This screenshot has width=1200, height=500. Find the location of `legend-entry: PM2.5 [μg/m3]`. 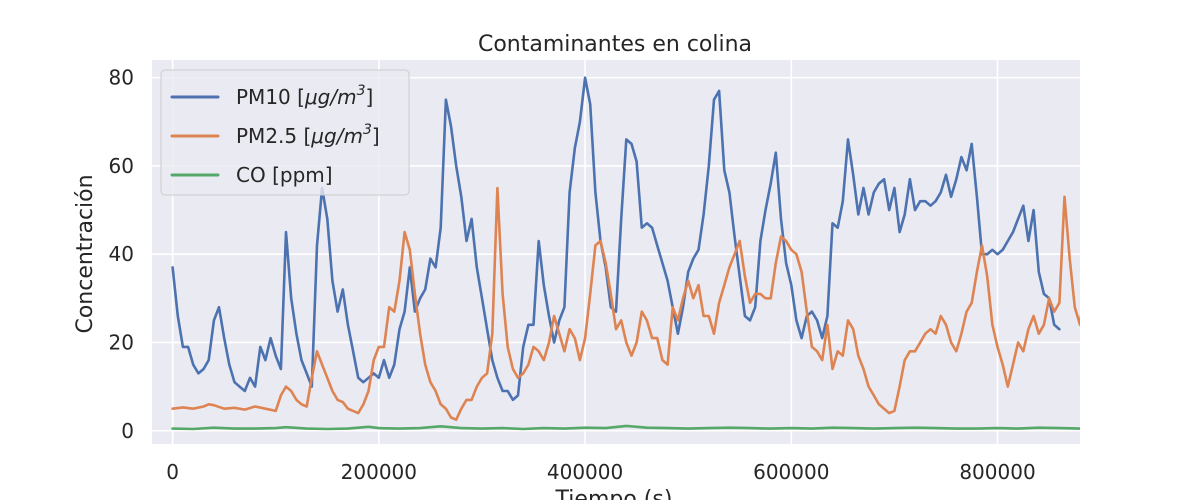

legend-entry: PM2.5 [μg/m3] is located at coordinates (308, 135).